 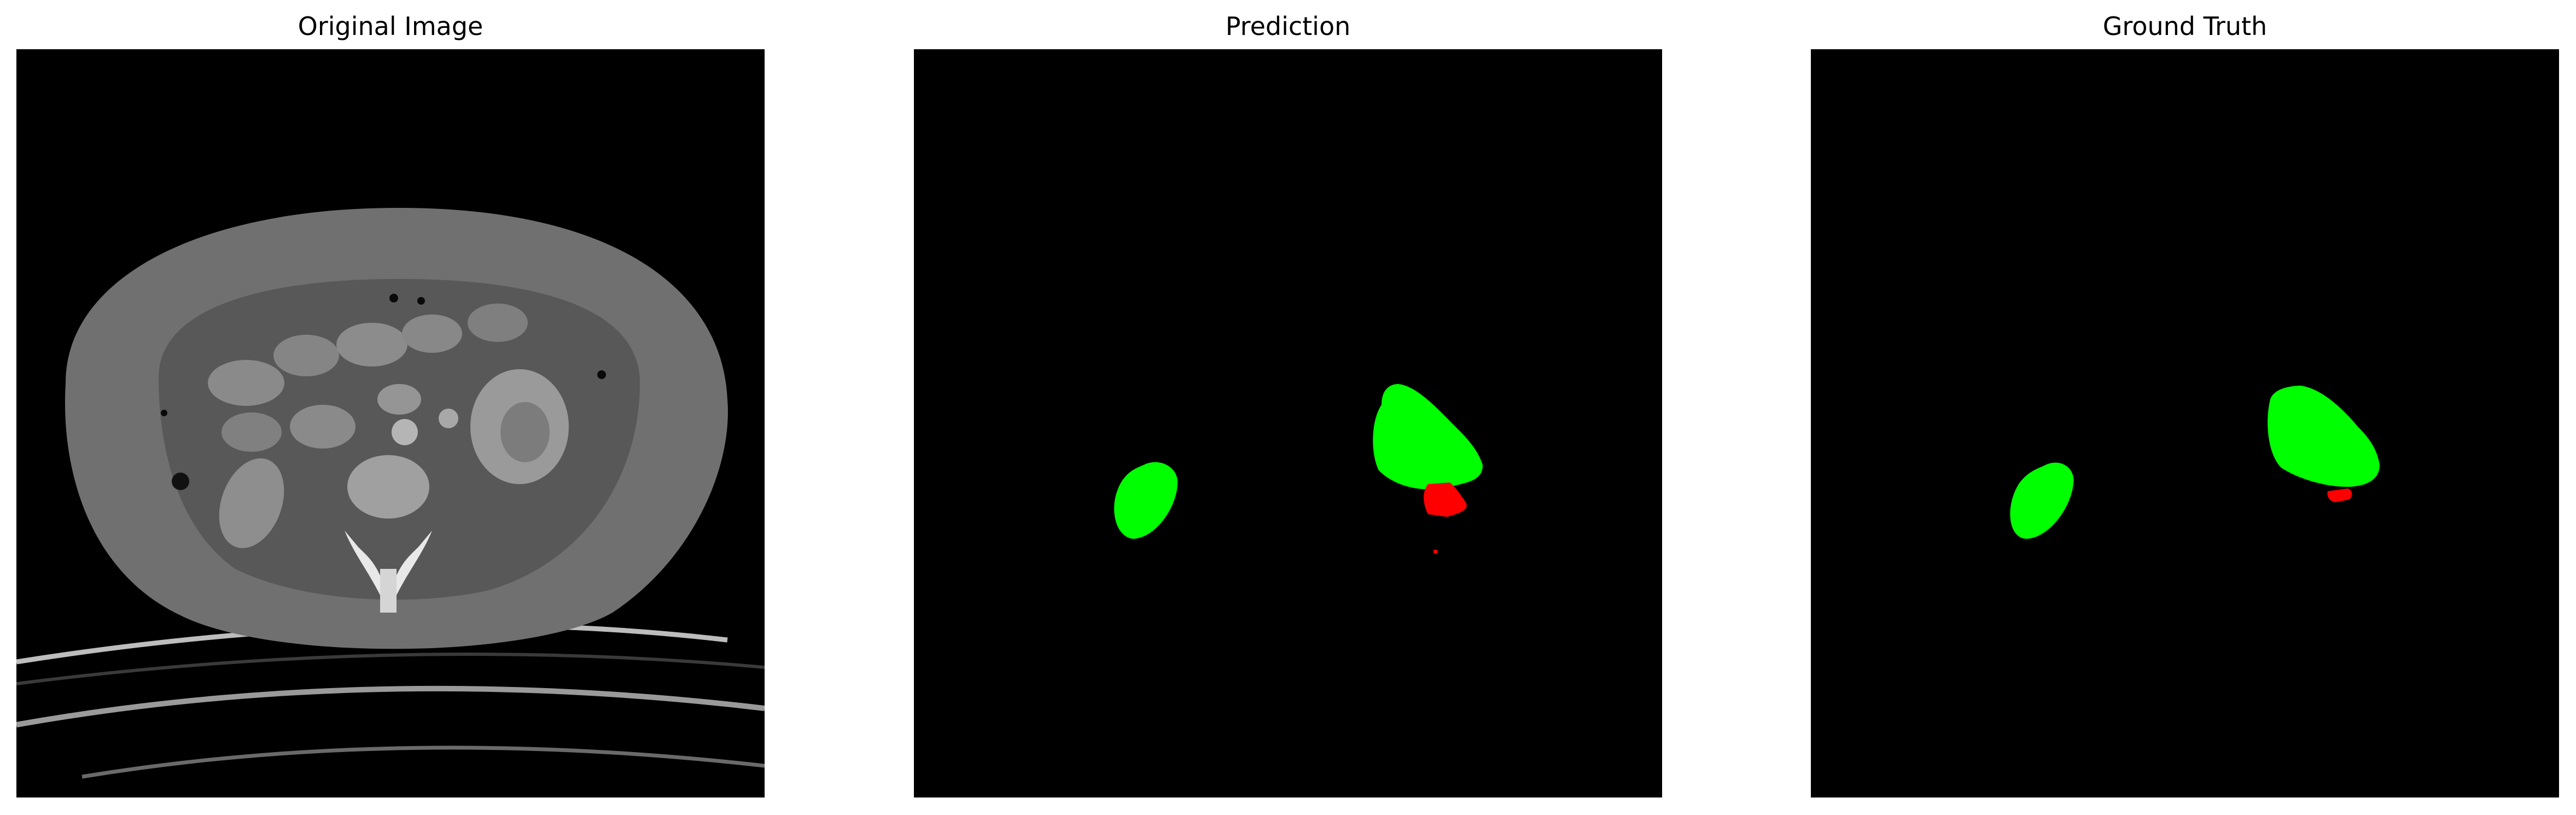 I want to click on panel-title-original: Original Image, so click(x=391, y=26).